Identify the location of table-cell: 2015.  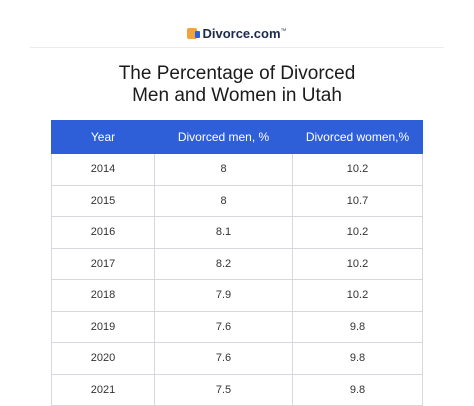
(103, 200).